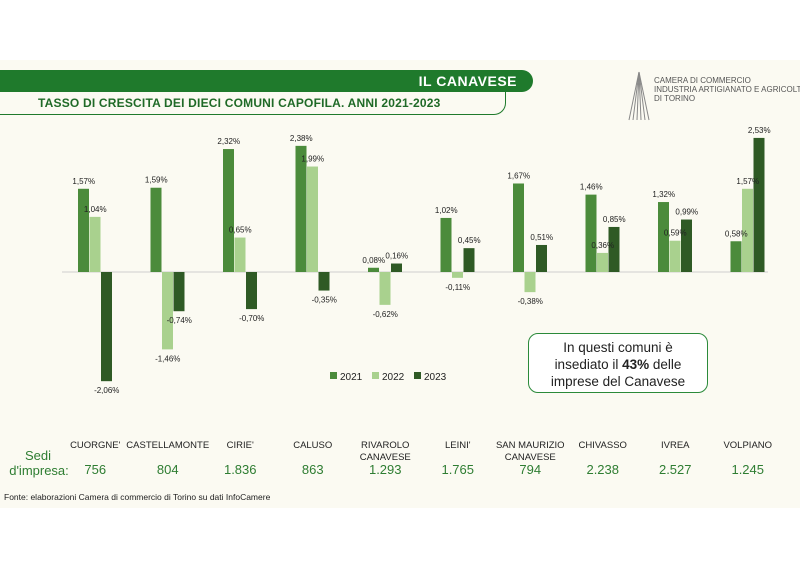 Image resolution: width=800 pixels, height=566 pixels. I want to click on data-label-rivarolo-canavese-2022: -0,62%, so click(385, 314).